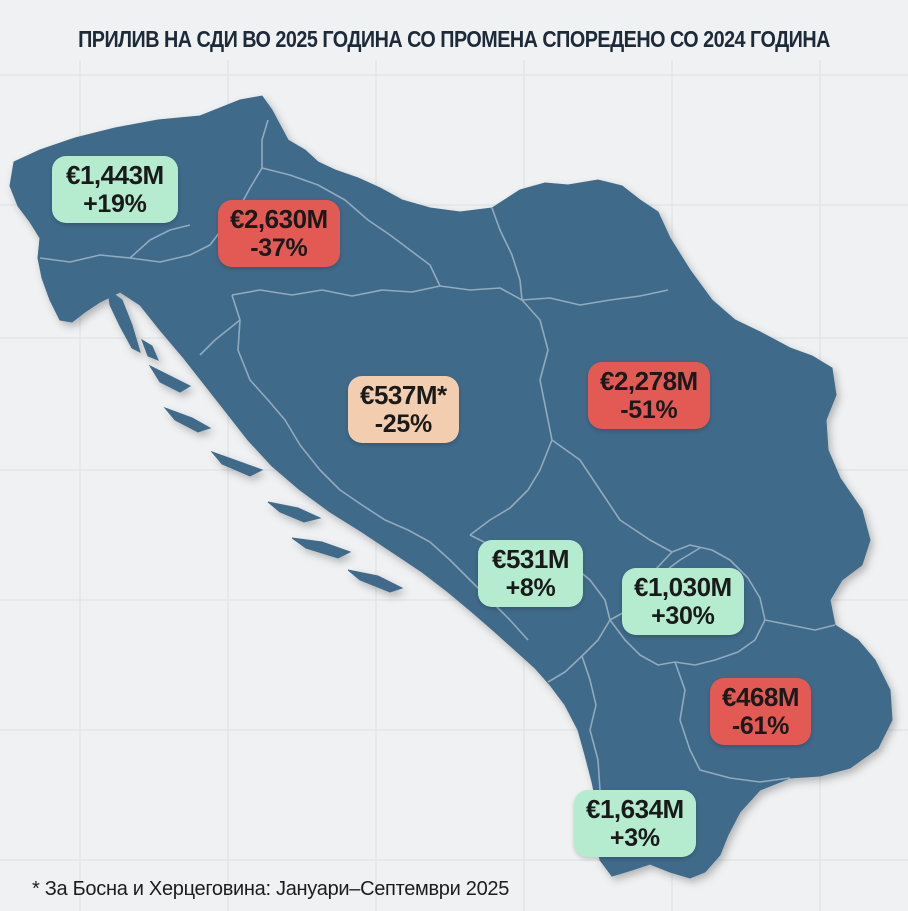 This screenshot has width=908, height=911. I want to click on fdi-change: +8%, so click(530, 588).